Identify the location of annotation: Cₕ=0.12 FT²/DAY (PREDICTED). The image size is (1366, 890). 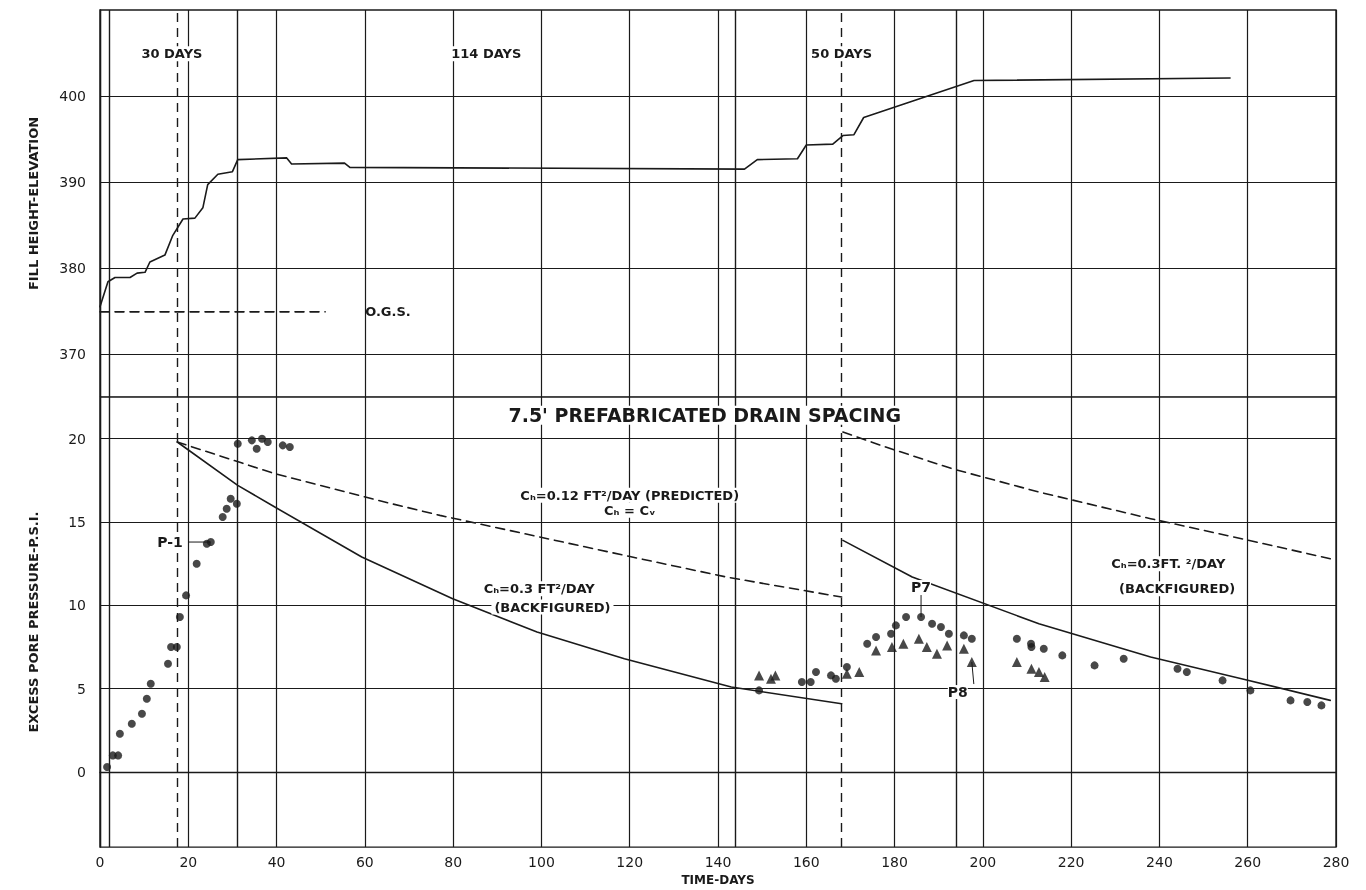
(630, 495).